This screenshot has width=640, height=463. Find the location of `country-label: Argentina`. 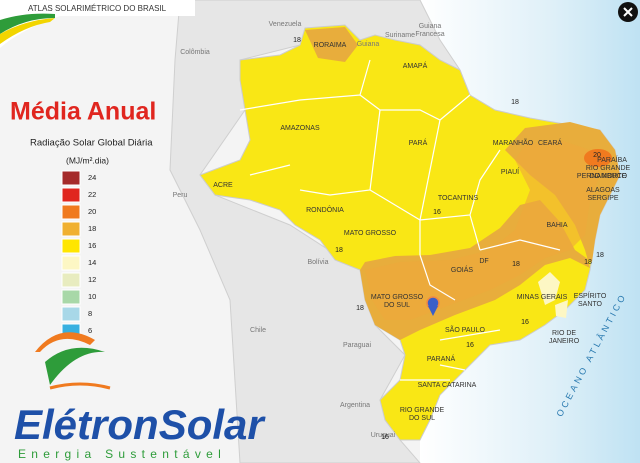

country-label: Argentina is located at coordinates (355, 405).